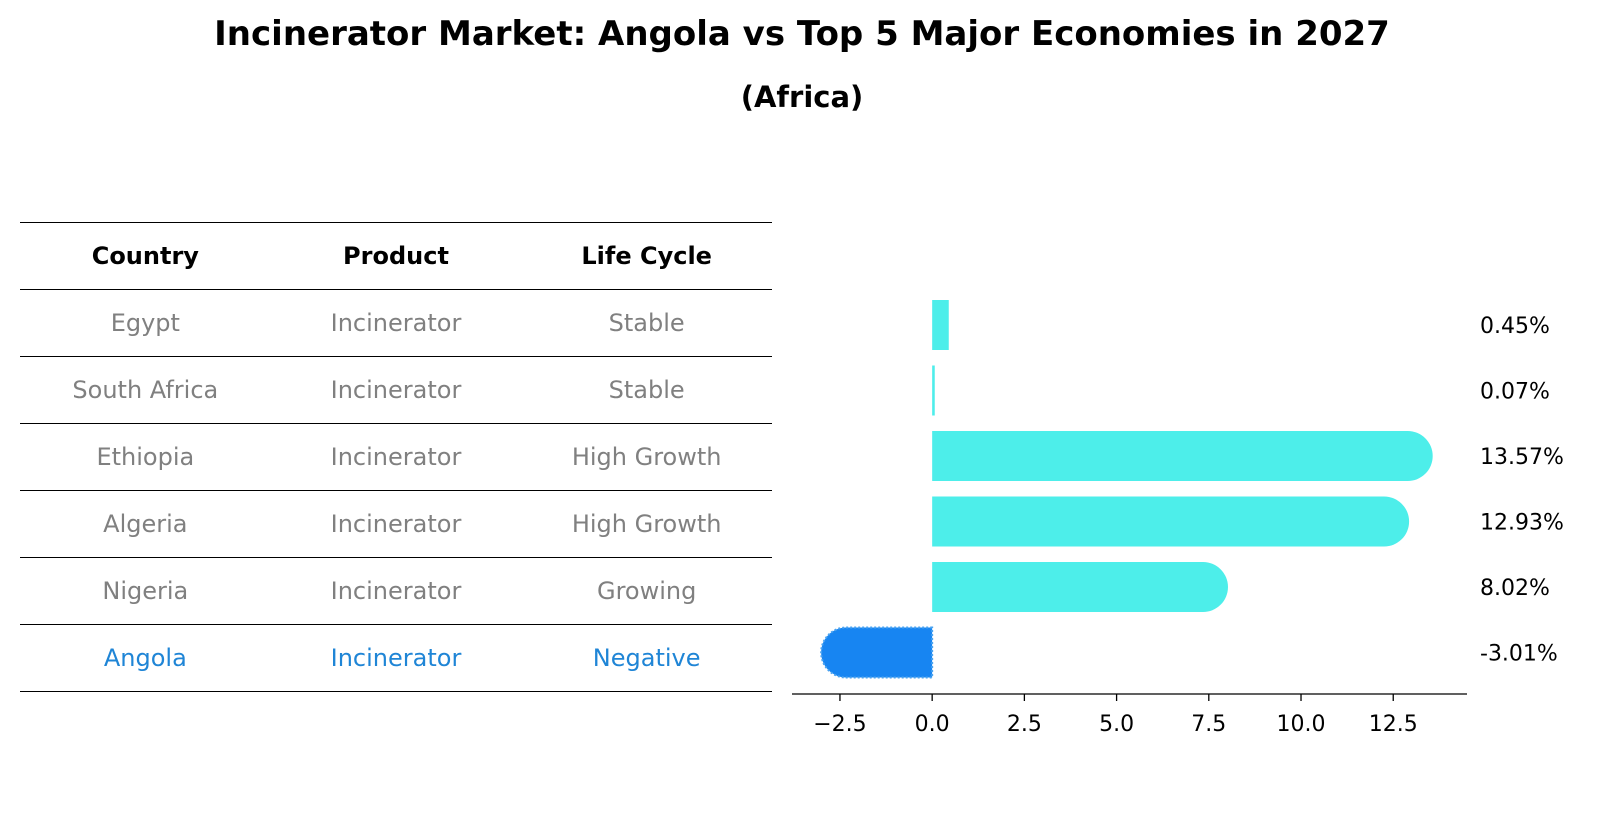  I want to click on cell-country: Egypt, so click(145, 323).